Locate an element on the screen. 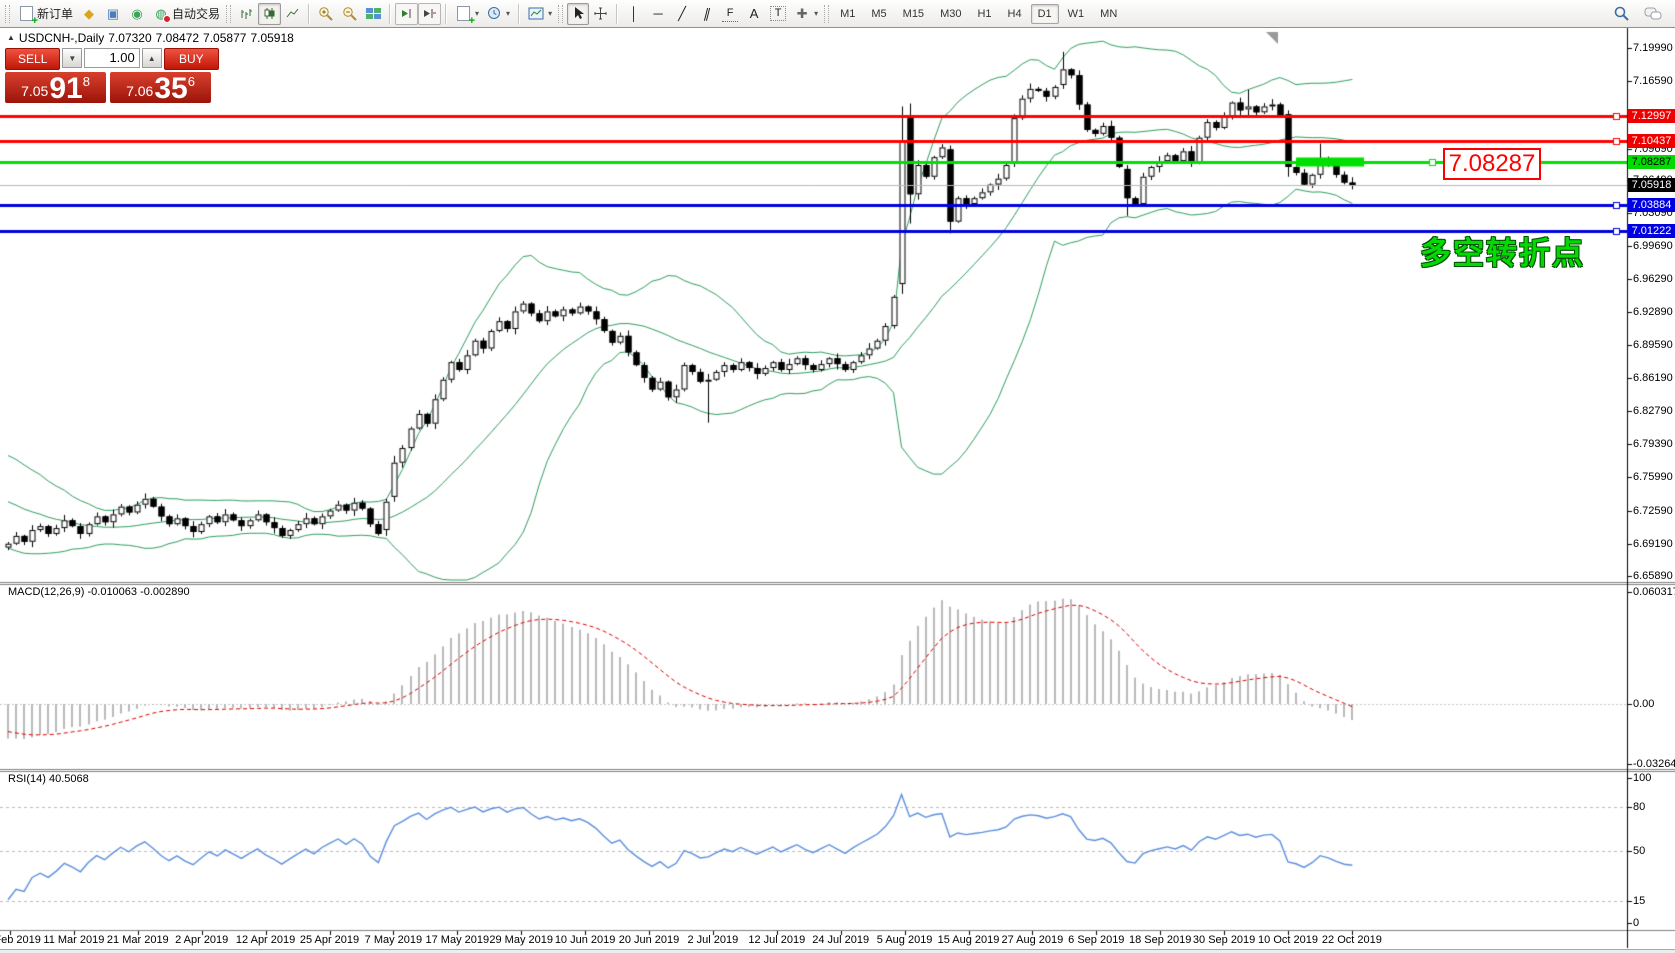  text-tool-button: A is located at coordinates (754, 14).